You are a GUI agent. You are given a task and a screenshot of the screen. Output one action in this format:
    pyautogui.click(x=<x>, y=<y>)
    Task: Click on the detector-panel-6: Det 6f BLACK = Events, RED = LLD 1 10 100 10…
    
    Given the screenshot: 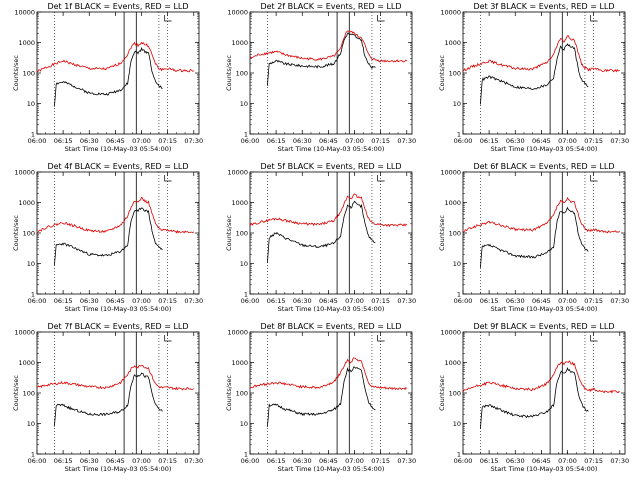 What is the action you would take?
    pyautogui.click(x=533, y=237)
    